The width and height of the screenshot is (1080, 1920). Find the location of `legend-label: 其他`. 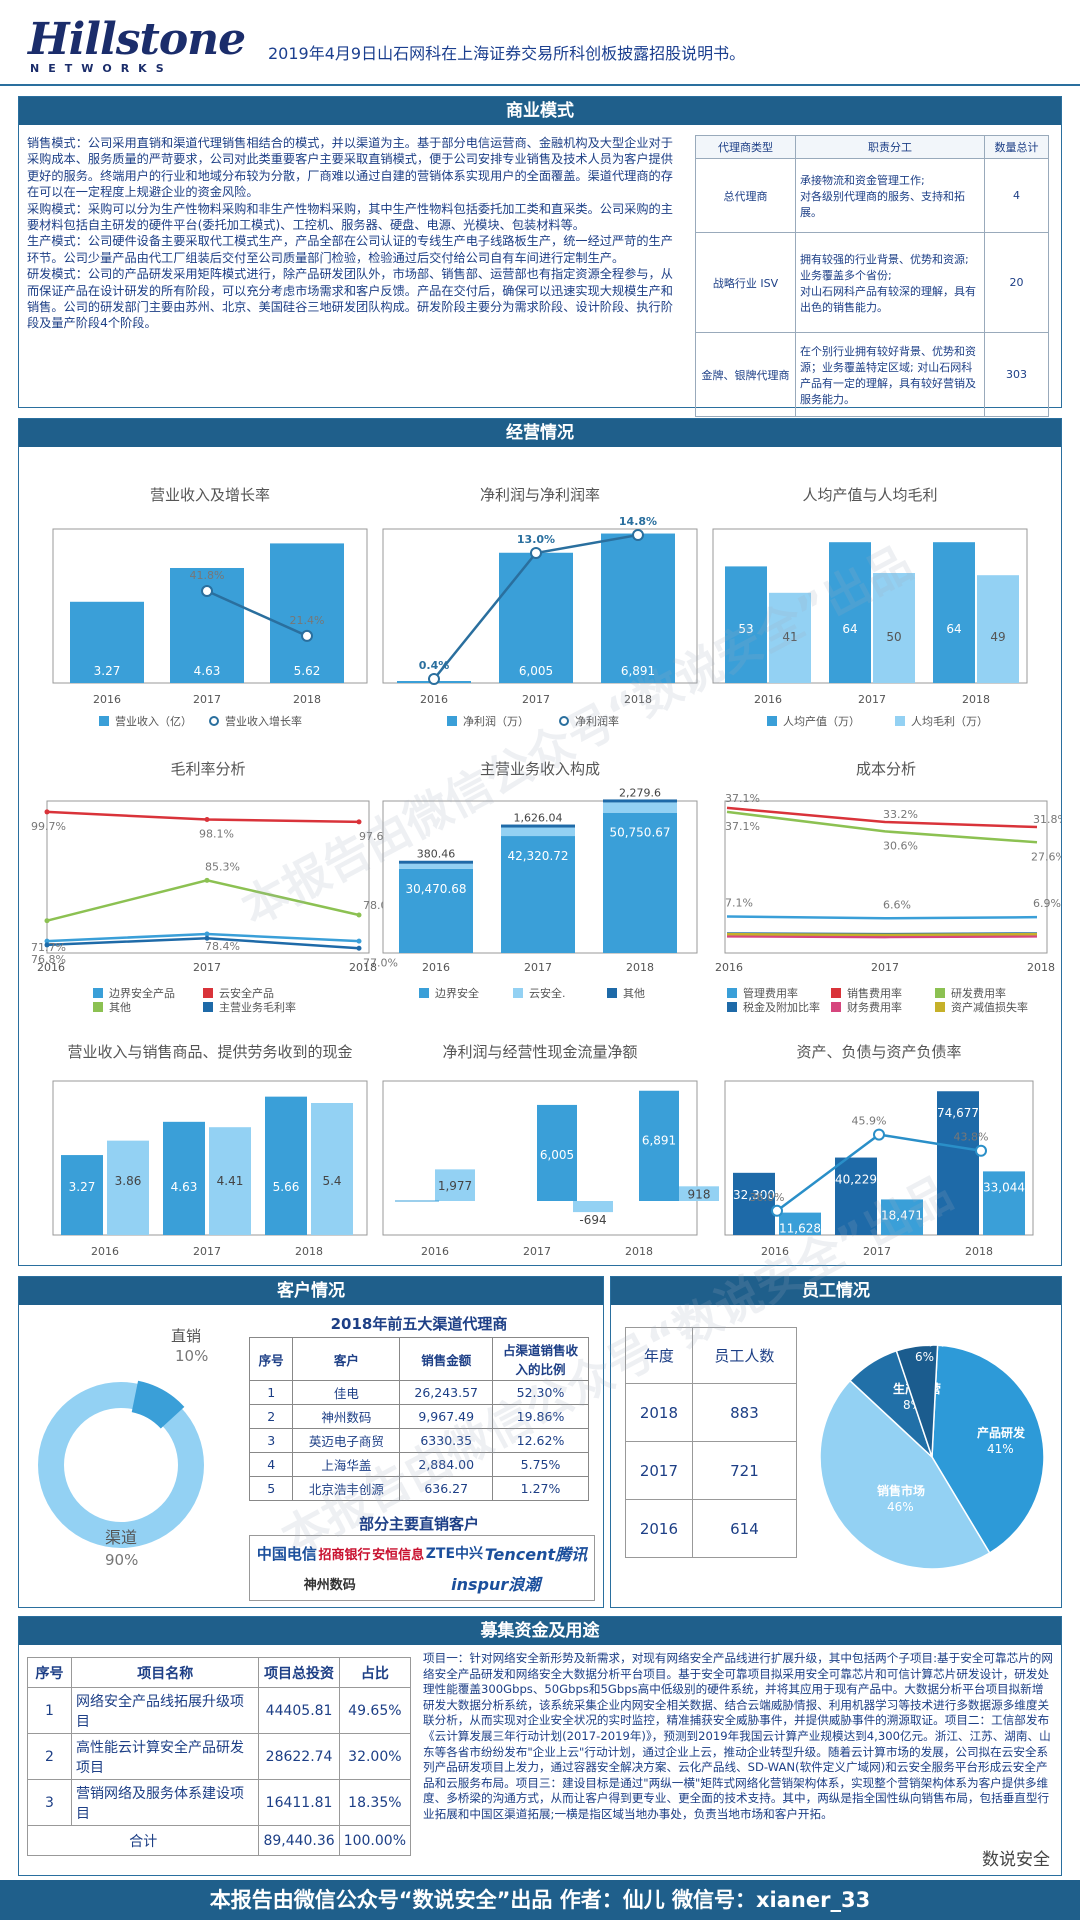

legend-label: 其他 is located at coordinates (634, 993).